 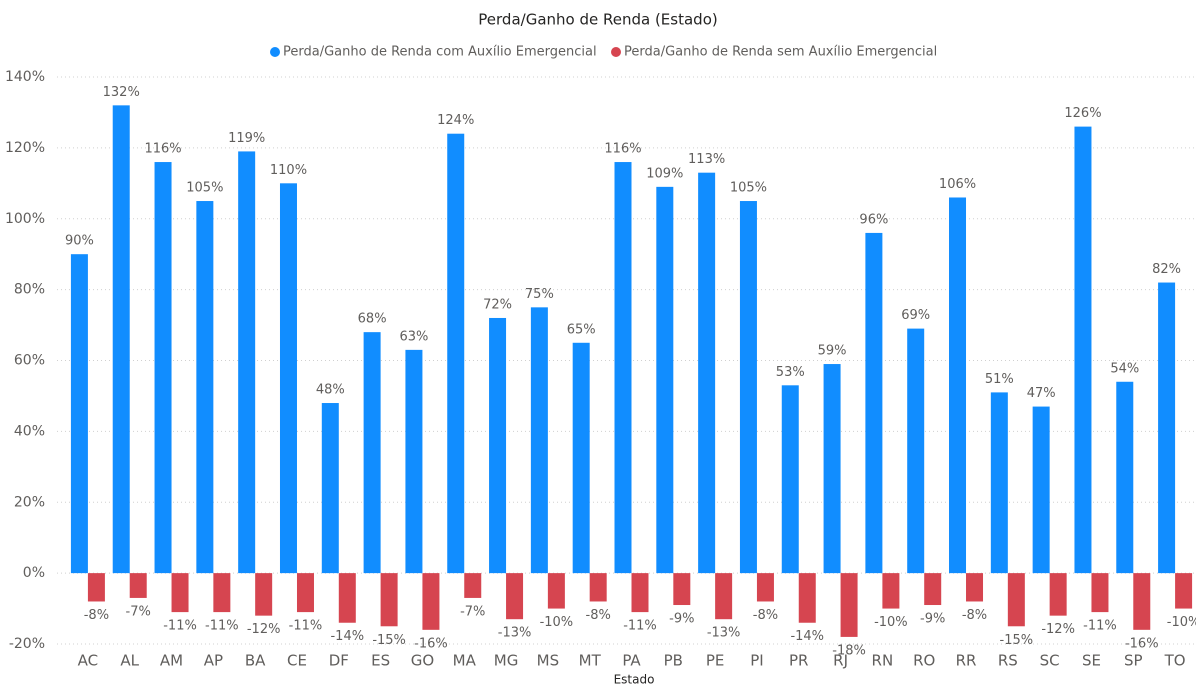 What do you see at coordinates (883, 661) in the screenshot?
I see `x-tick-label: RN` at bounding box center [883, 661].